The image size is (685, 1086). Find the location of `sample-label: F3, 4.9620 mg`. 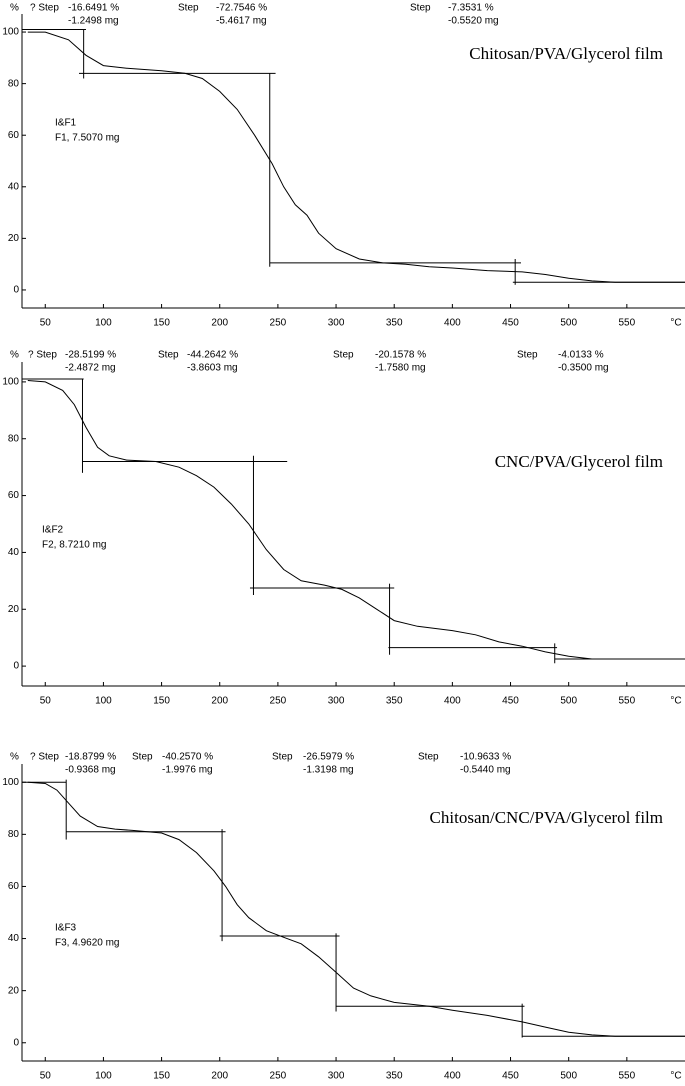

sample-label: F3, 4.9620 mg is located at coordinates (87, 943).